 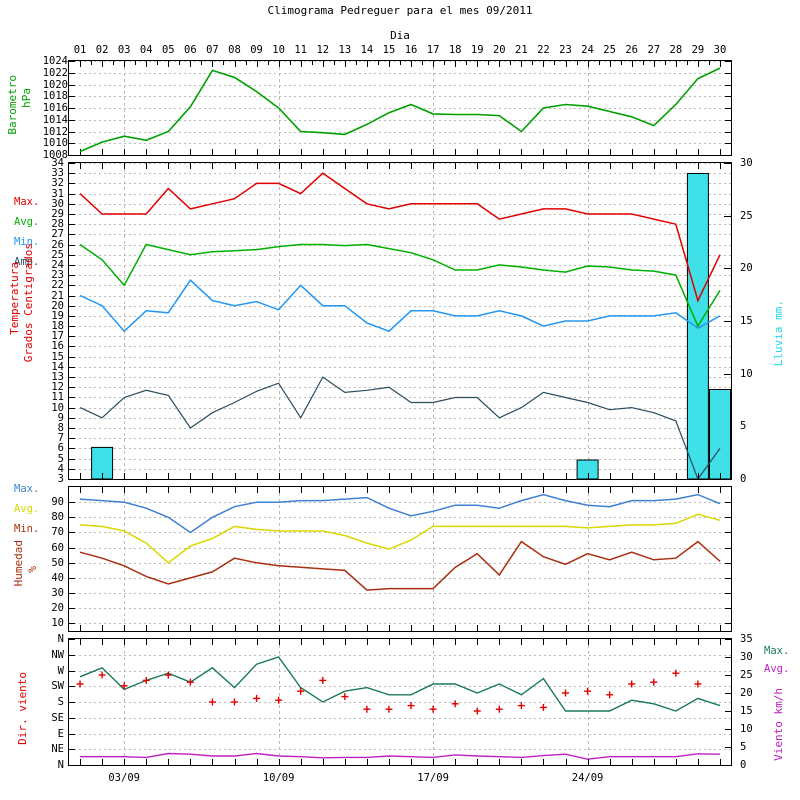 What do you see at coordinates (168, 50) in the screenshot?
I see `day-label: 05` at bounding box center [168, 50].